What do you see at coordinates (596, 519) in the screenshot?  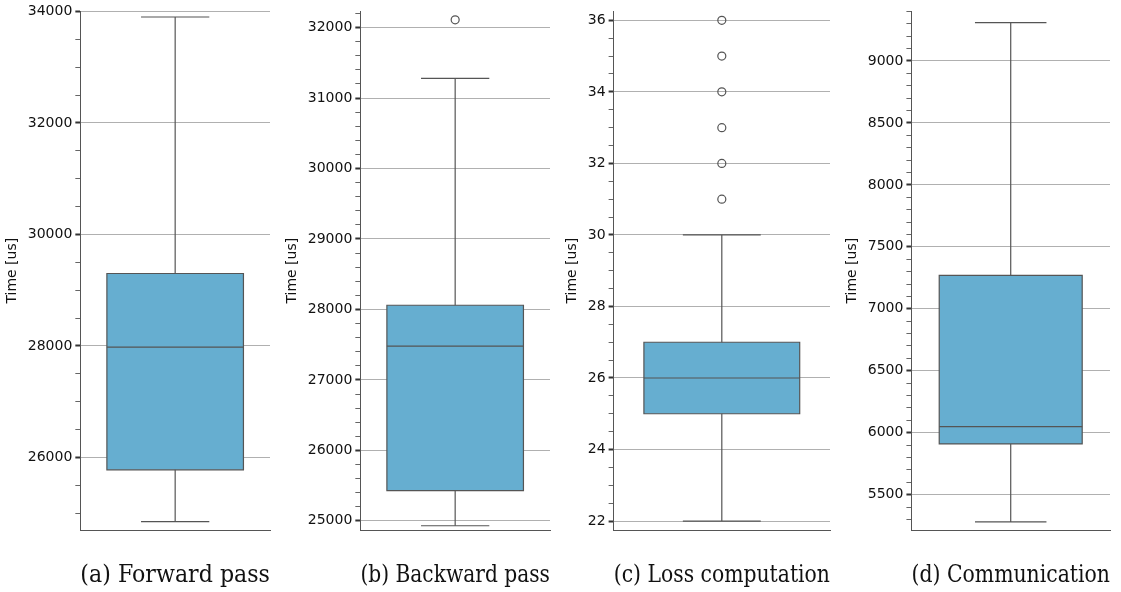 I see `y-tick-label: 22` at bounding box center [596, 519].